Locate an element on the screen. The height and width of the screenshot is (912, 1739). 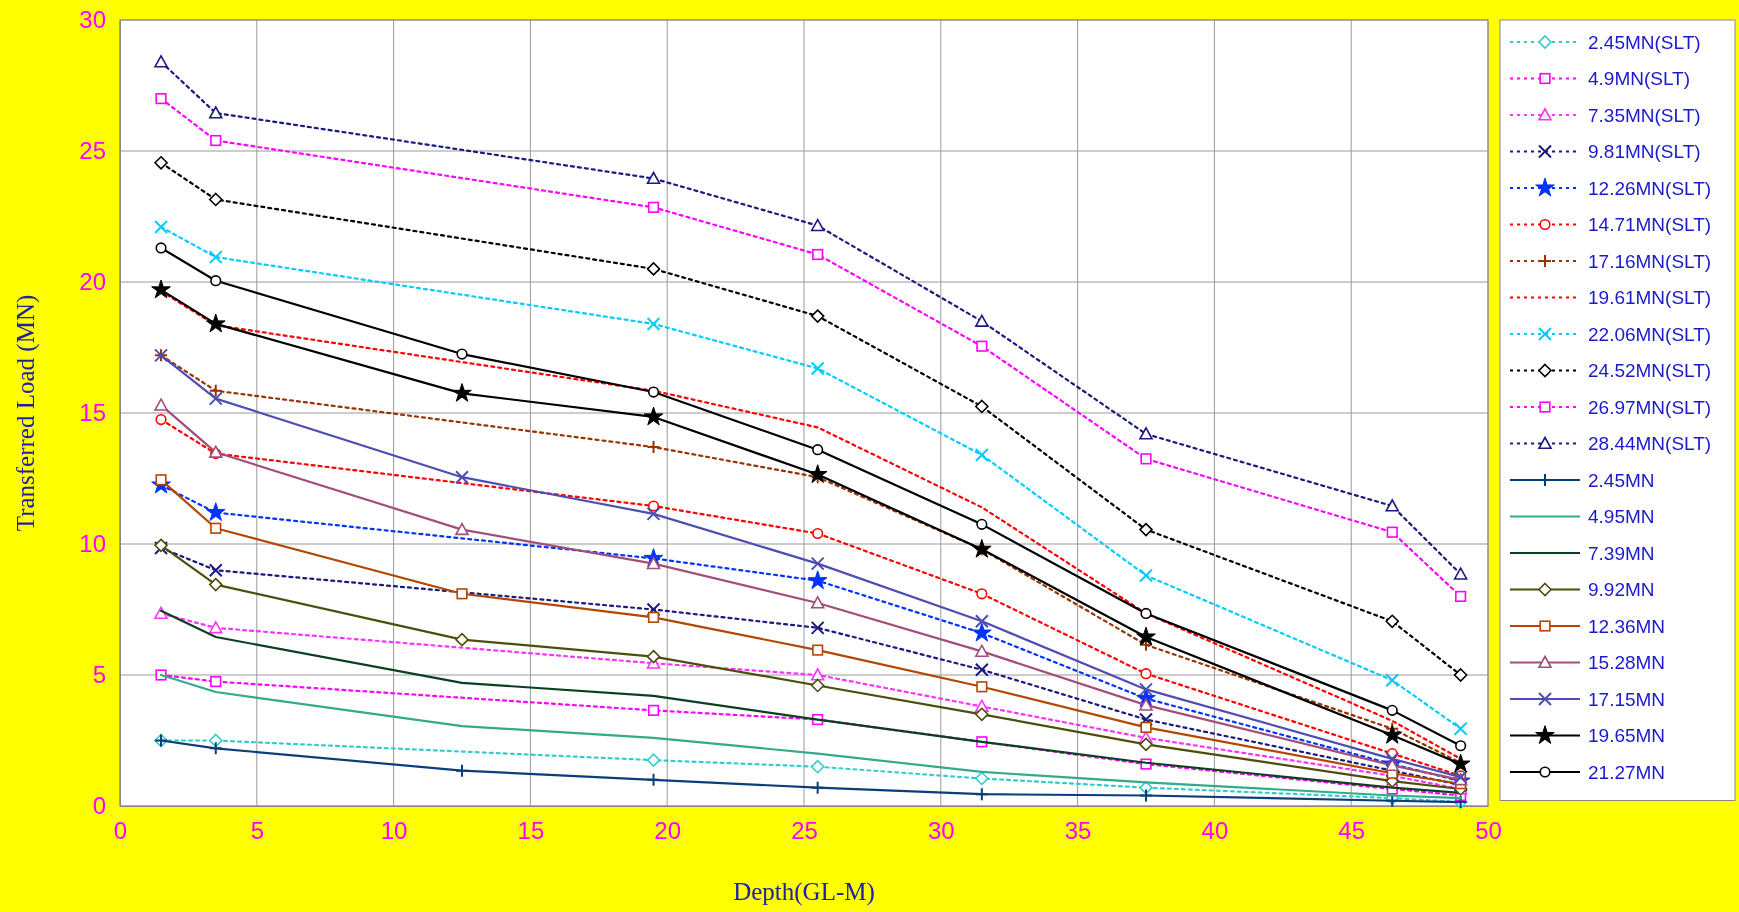
y-tick-label: 15 is located at coordinates (92, 413).